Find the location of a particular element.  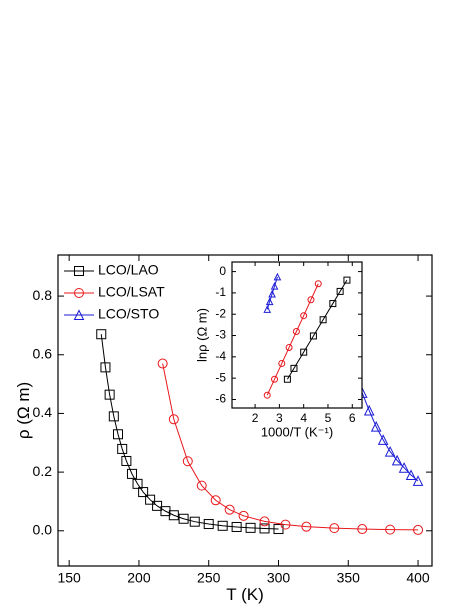

x-tick-label: 400 is located at coordinates (418, 577).